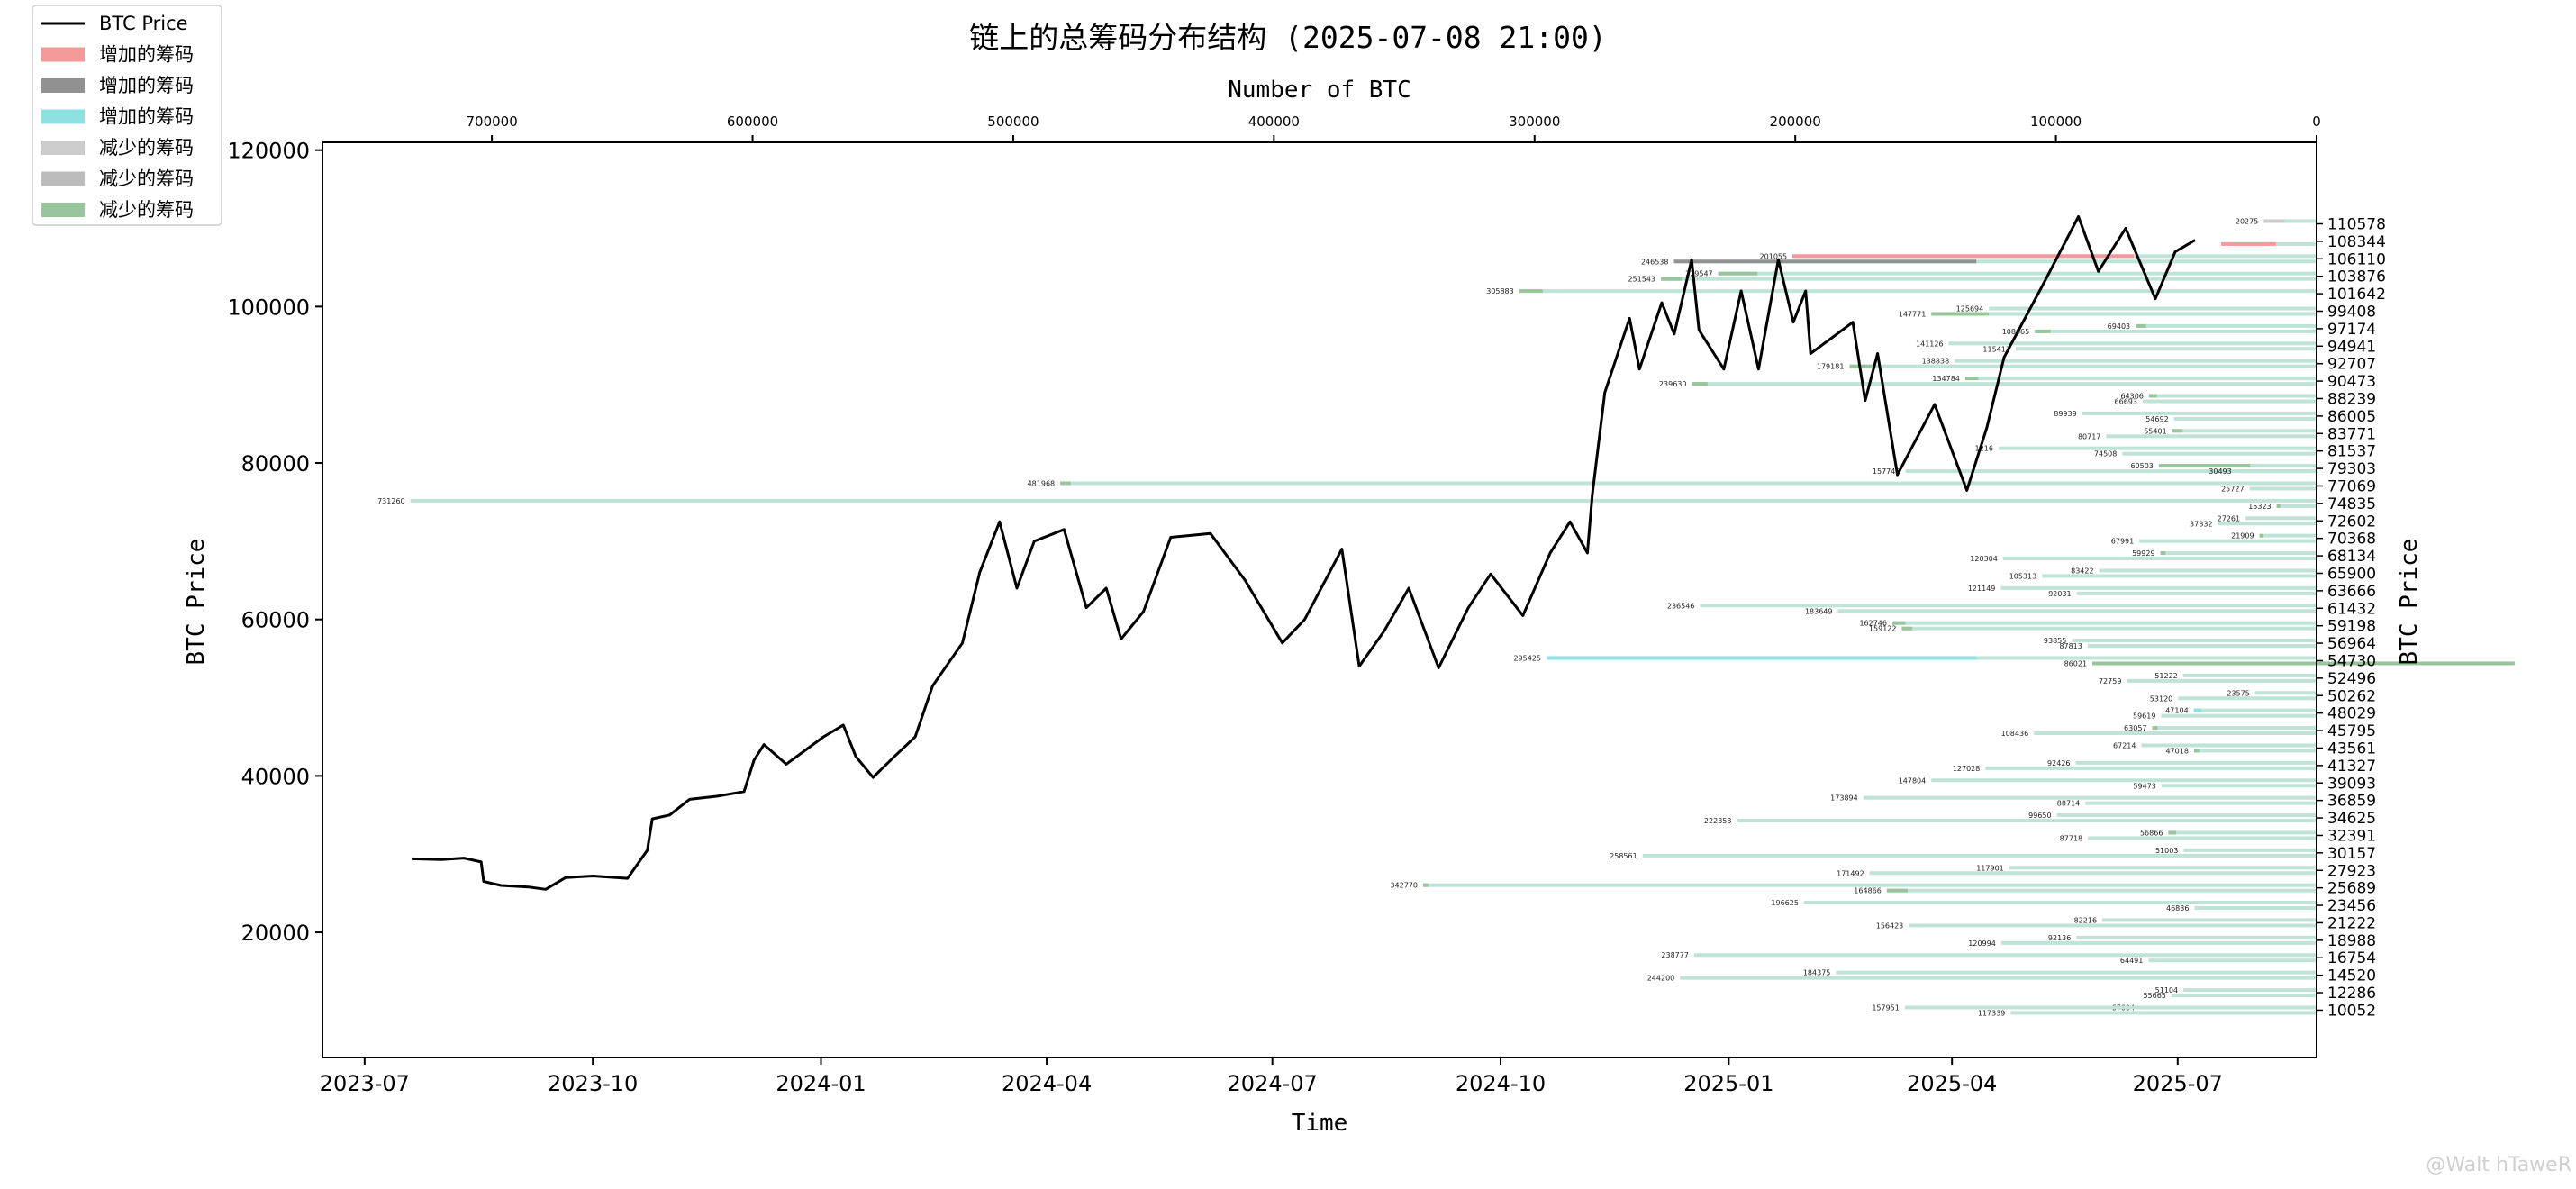  Describe the element at coordinates (1936, 362) in the screenshot. I see `distribution-label: 138838` at that location.